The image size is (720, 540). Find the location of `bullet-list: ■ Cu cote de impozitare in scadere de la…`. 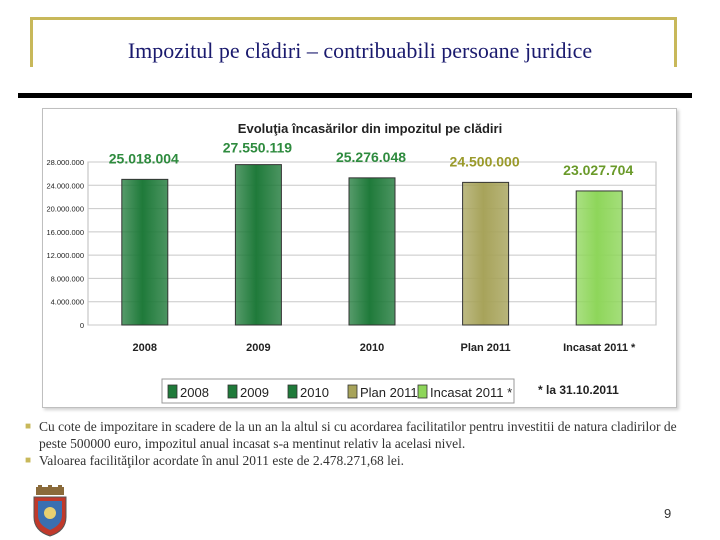

bullet-list: ■ Cu cote de impozitare in scadere de la… is located at coordinates (360, 443).